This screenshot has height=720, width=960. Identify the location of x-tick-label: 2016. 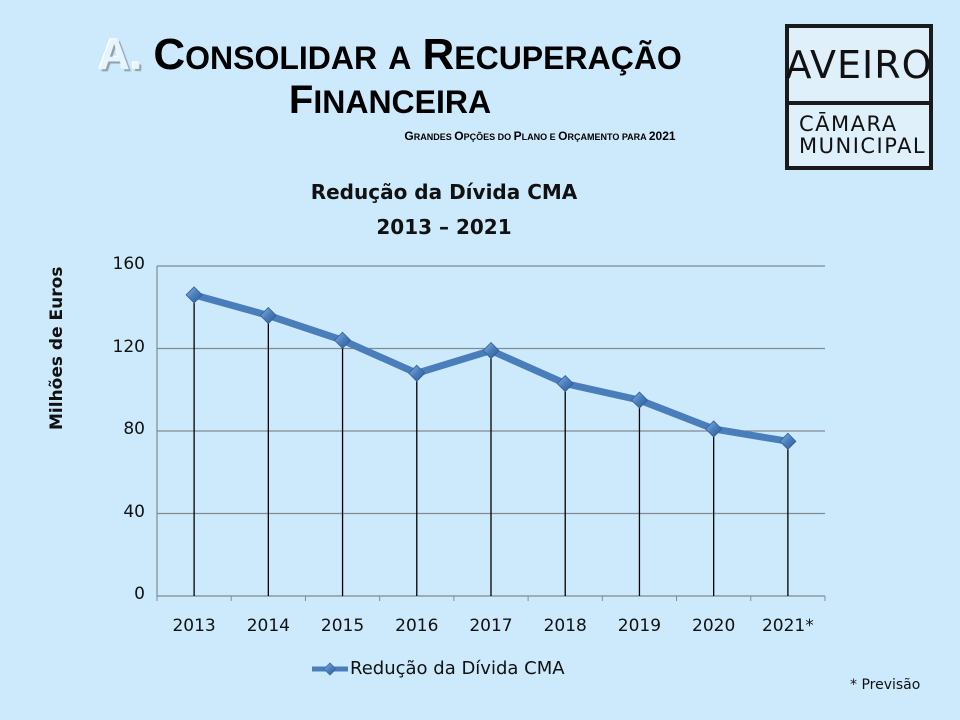
(417, 626).